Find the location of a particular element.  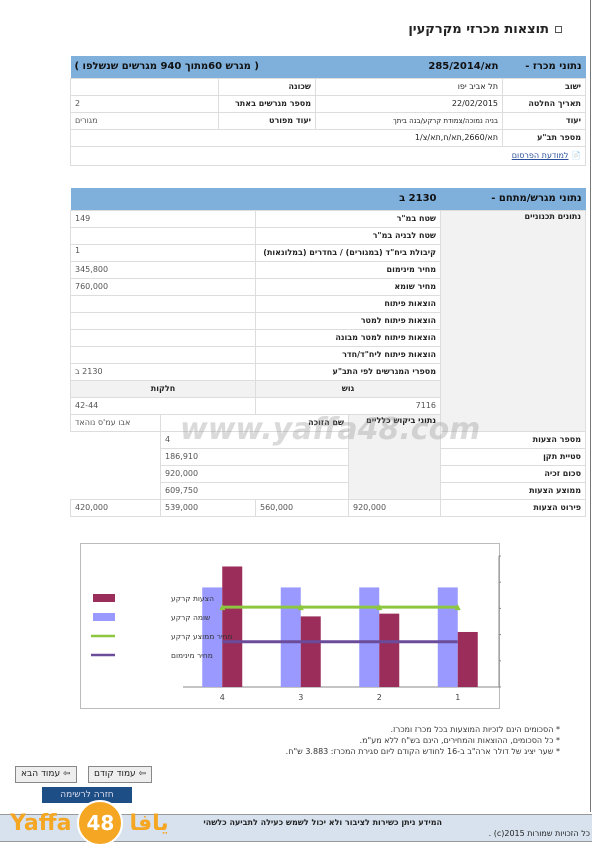

page-title-text: תוצאות מכרזי מקרקעין is located at coordinates (478, 29).